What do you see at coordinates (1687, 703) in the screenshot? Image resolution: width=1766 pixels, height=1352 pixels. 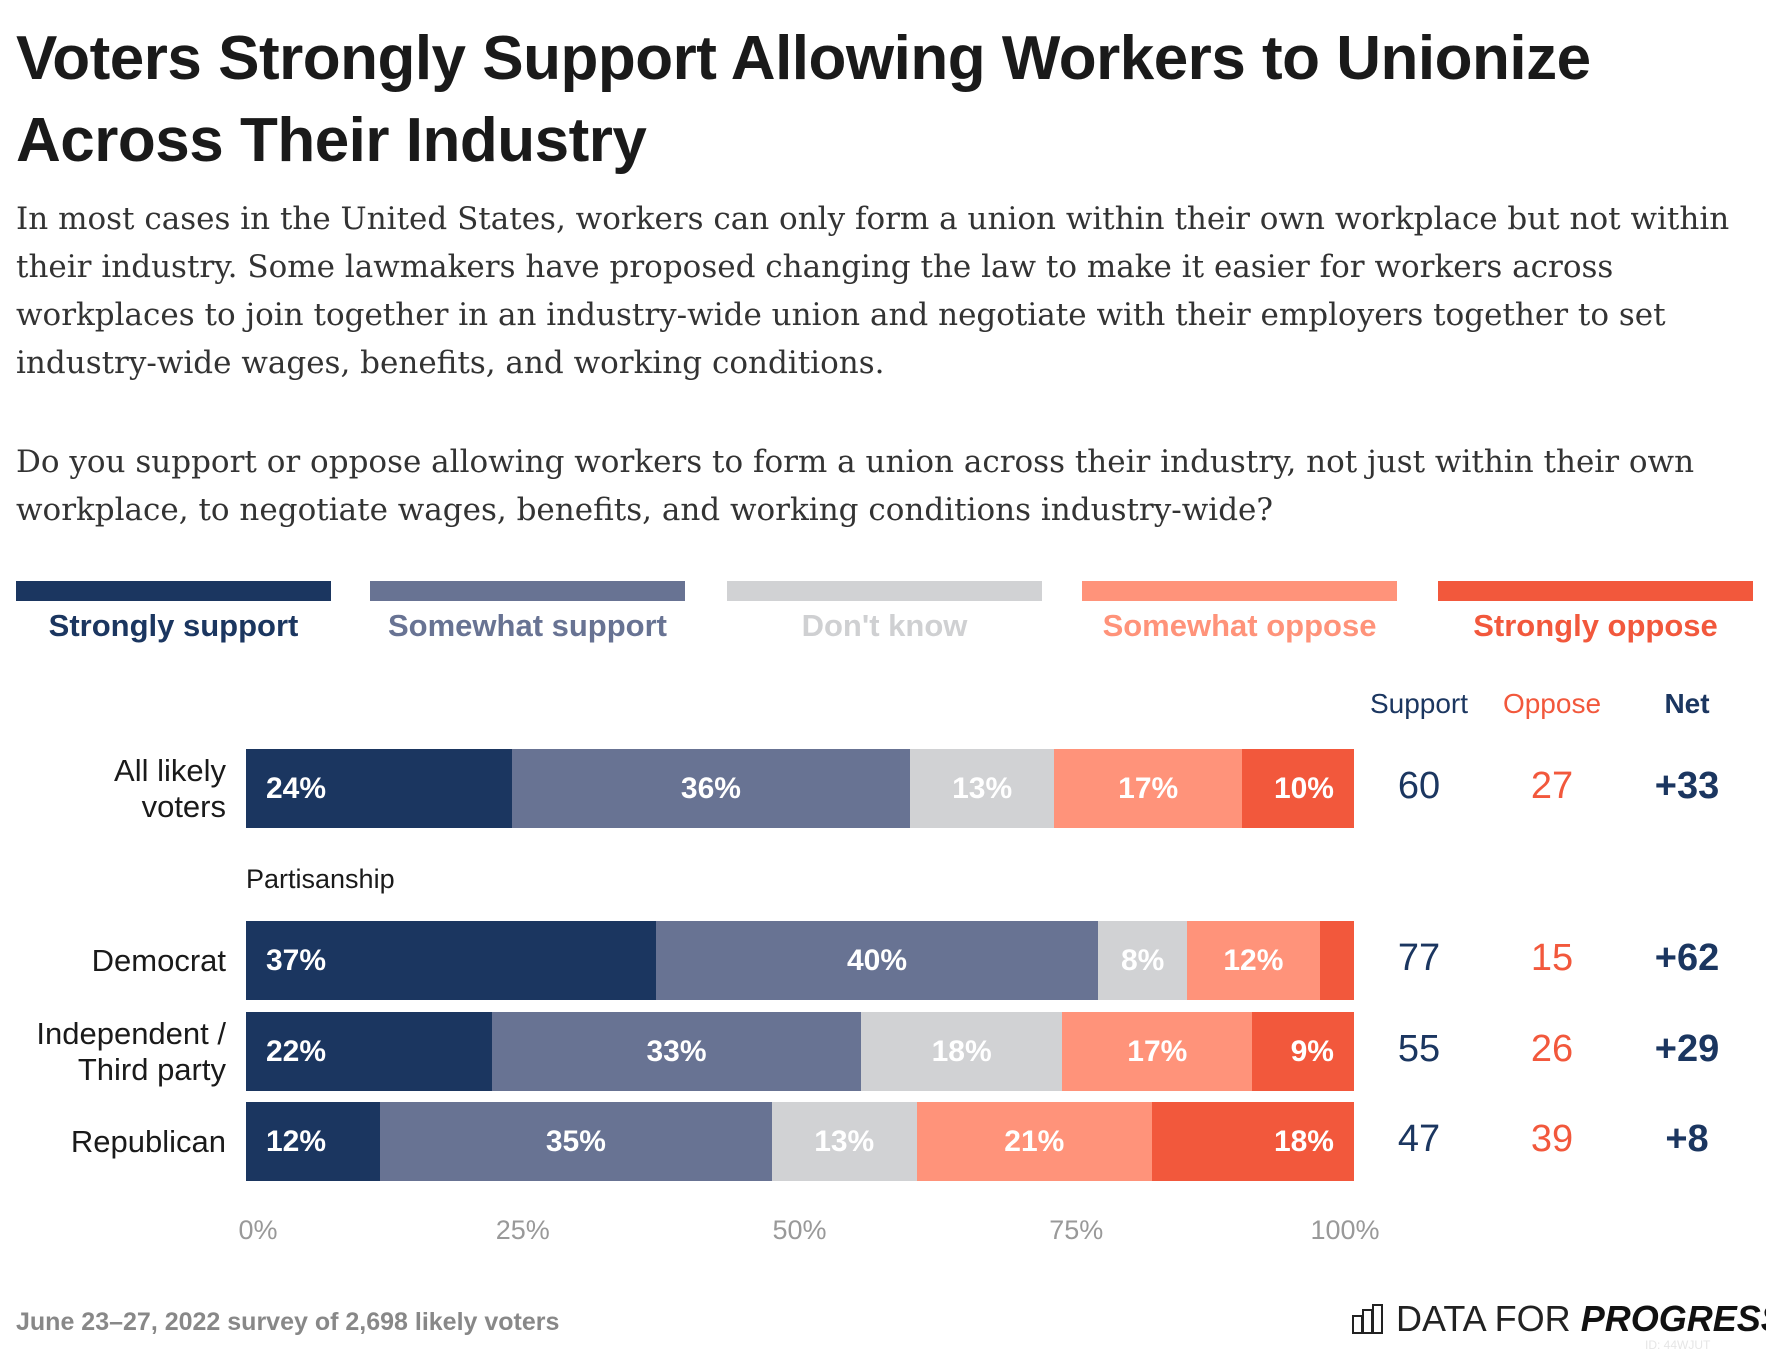 I see `summary-header-net: Net` at bounding box center [1687, 703].